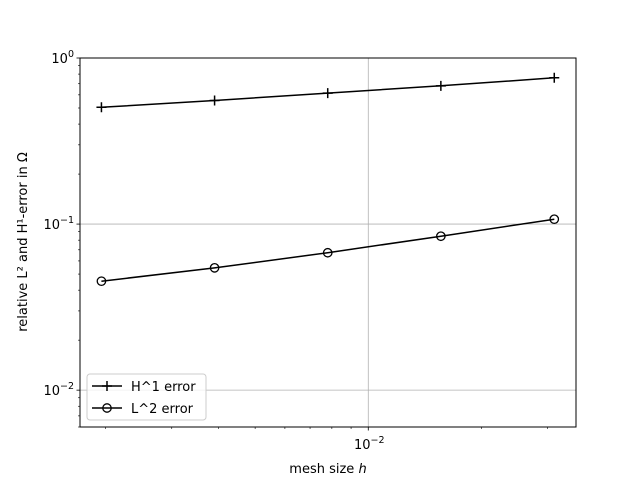 The width and height of the screenshot is (640, 480). I want to click on legend: H^1 error L^2 error, so click(146, 397).